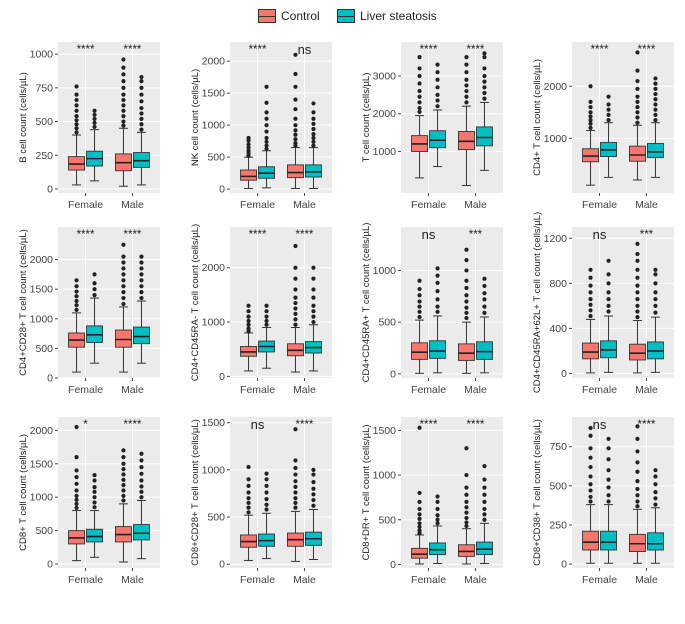 The image size is (685, 624). Describe the element at coordinates (42, 498) in the screenshot. I see `y-tick-label: 1000` at that location.